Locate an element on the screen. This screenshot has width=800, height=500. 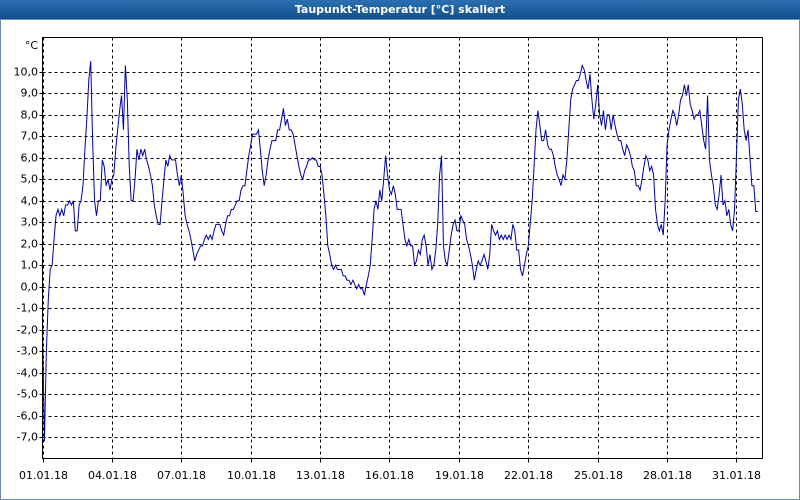
title-bar is located at coordinates (400, 9).